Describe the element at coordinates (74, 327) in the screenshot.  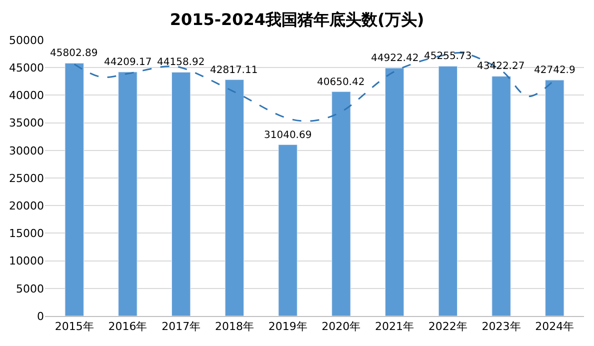
I see `x-tick-label: 2015年` at that location.